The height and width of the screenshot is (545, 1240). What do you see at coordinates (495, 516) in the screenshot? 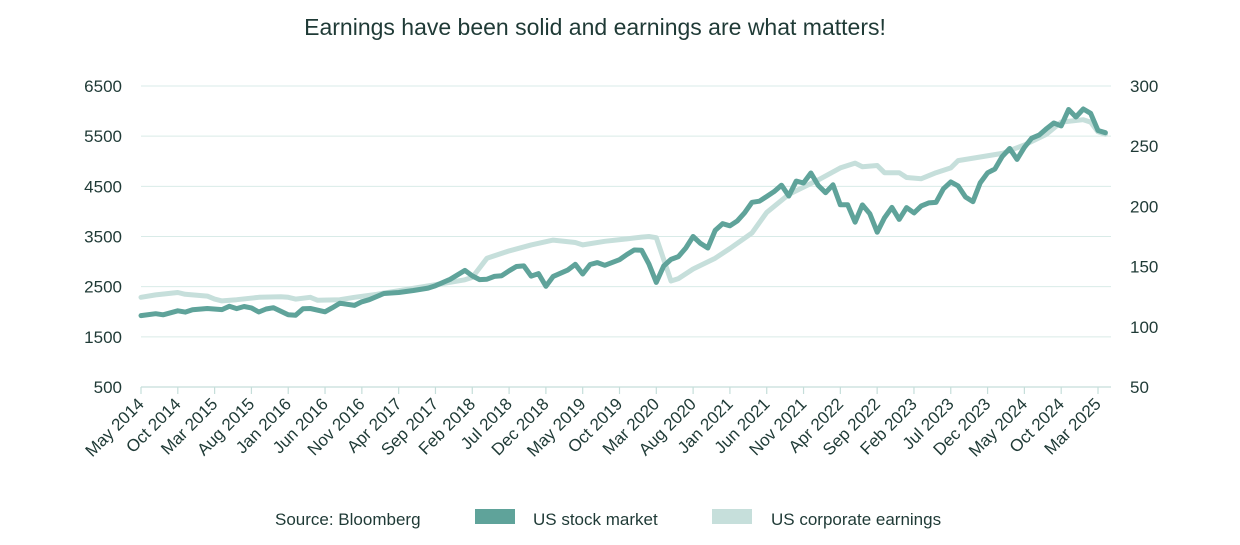
I see `legend-swatch-us-stock-market` at bounding box center [495, 516].